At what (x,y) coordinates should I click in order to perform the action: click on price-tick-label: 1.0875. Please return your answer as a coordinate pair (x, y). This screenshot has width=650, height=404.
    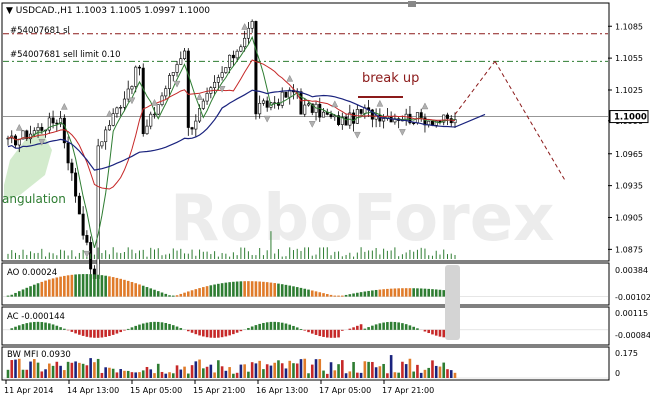
    Looking at the image, I should click on (629, 249).